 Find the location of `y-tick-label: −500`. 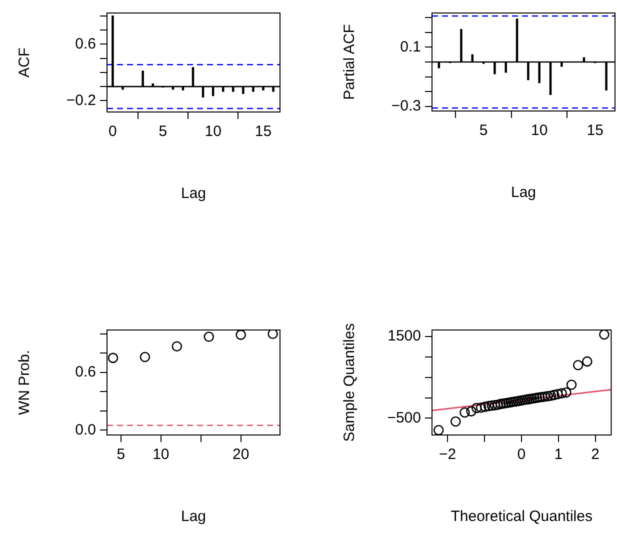

y-tick-label: −500 is located at coordinates (404, 417).